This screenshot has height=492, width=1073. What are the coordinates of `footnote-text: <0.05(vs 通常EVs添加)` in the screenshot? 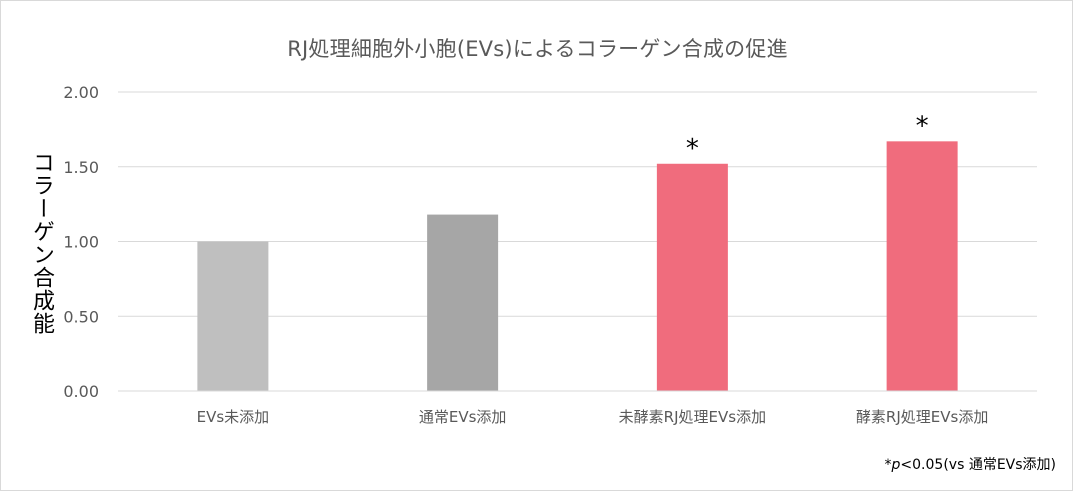 It's located at (978, 465).